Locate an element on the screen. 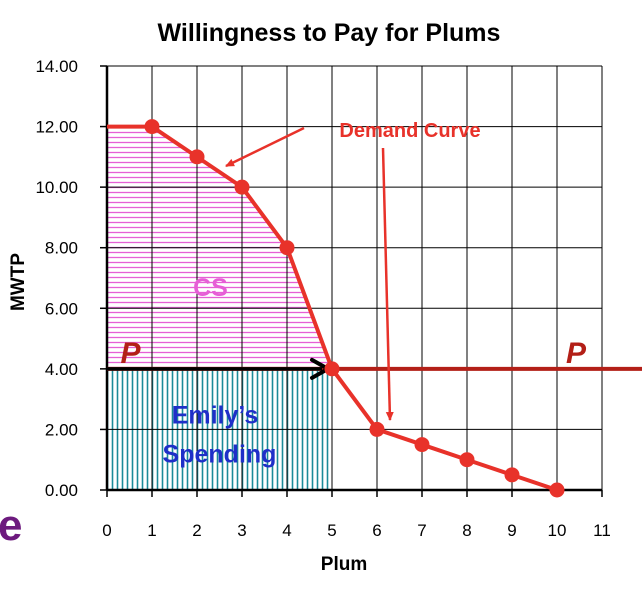 This screenshot has width=644, height=595. x-tick-label: 11 is located at coordinates (602, 530).